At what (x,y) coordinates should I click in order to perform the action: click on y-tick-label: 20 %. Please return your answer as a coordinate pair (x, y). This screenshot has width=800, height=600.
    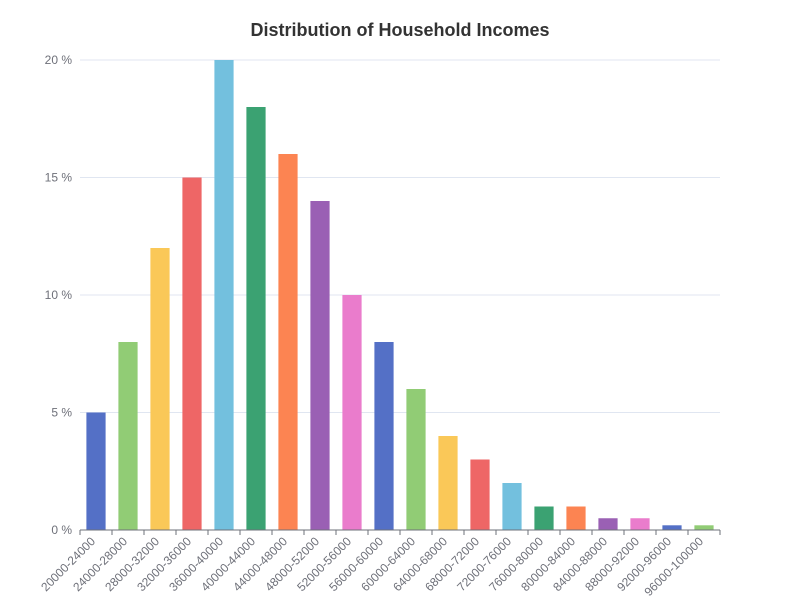
    Looking at the image, I should click on (59, 60).